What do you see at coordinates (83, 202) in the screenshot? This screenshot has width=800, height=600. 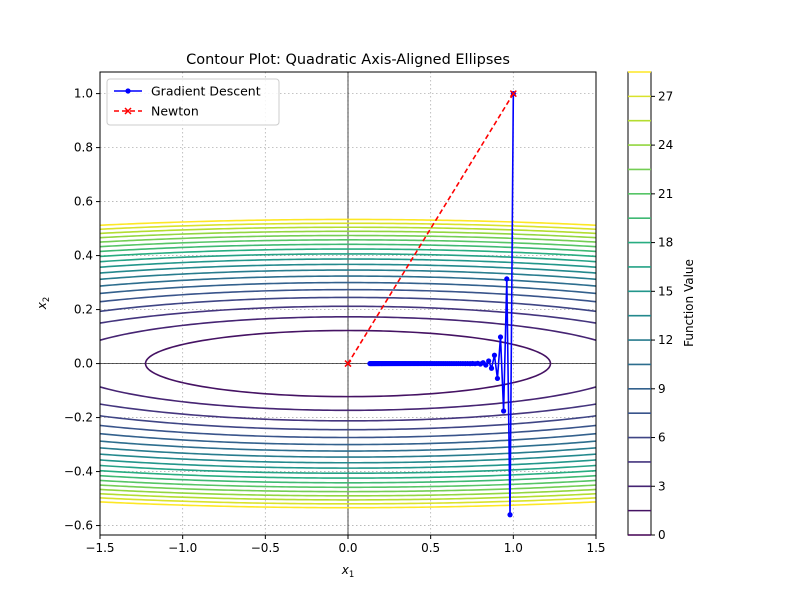 I see `y-tick-label-6: 0.6` at bounding box center [83, 202].